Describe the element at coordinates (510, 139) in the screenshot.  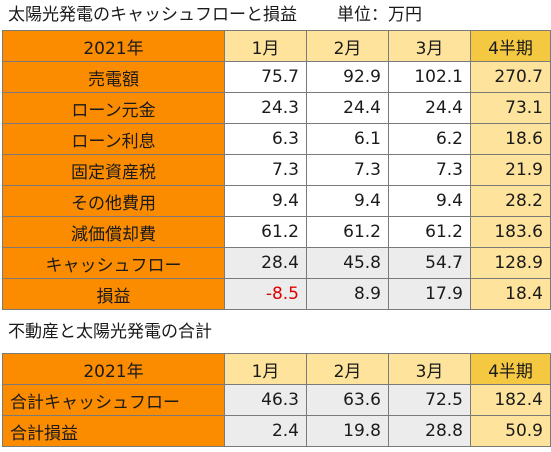
I see `cell-quarter-value: 18.6` at that location.